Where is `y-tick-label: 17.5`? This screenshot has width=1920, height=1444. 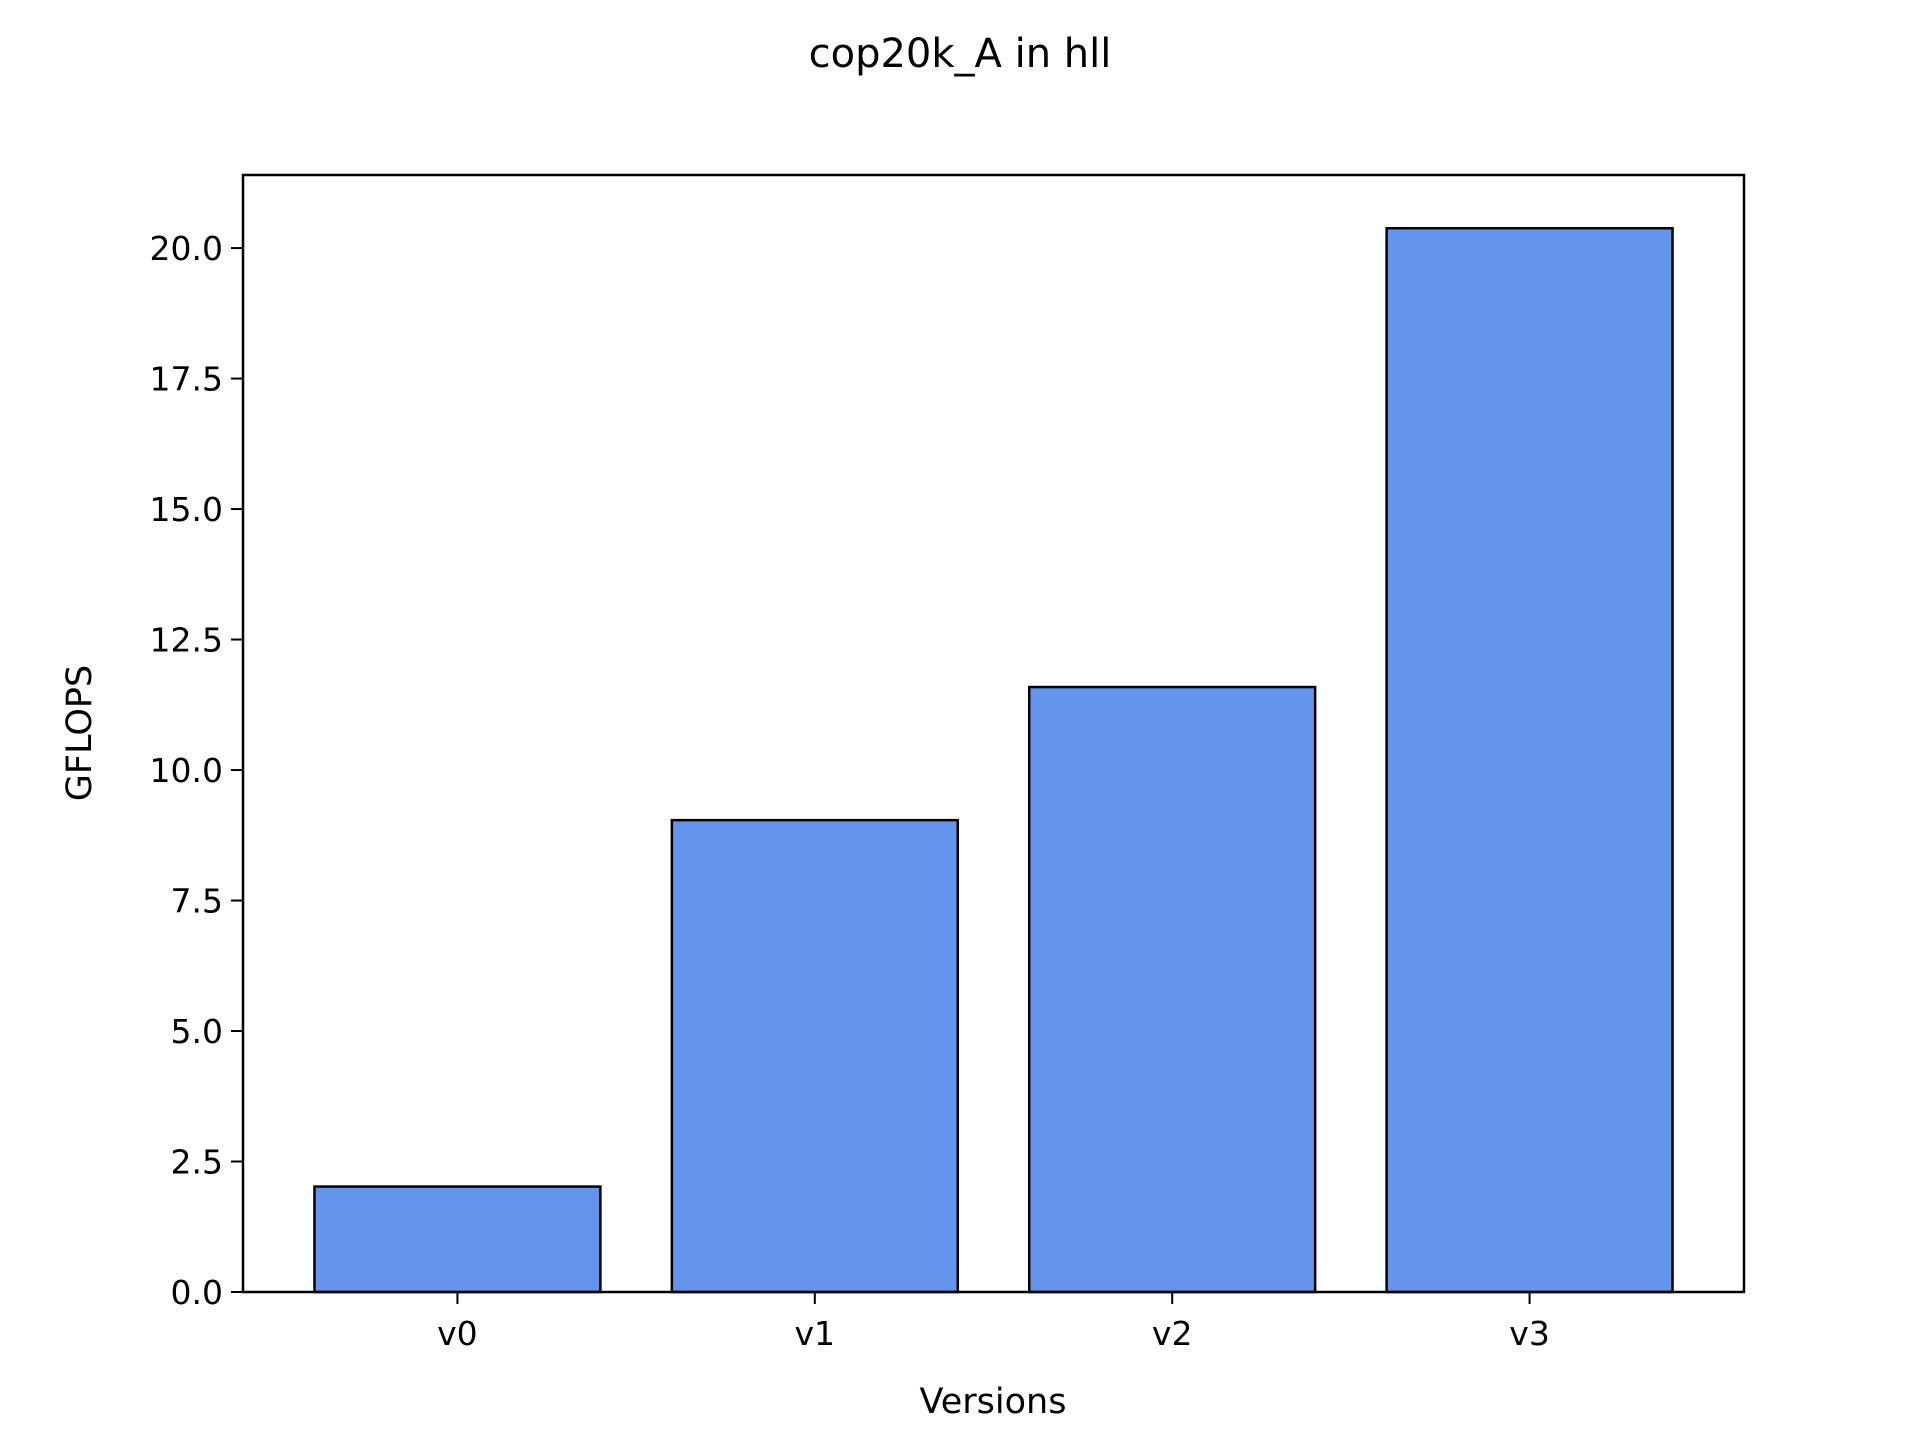
y-tick-label: 17.5 is located at coordinates (186, 379).